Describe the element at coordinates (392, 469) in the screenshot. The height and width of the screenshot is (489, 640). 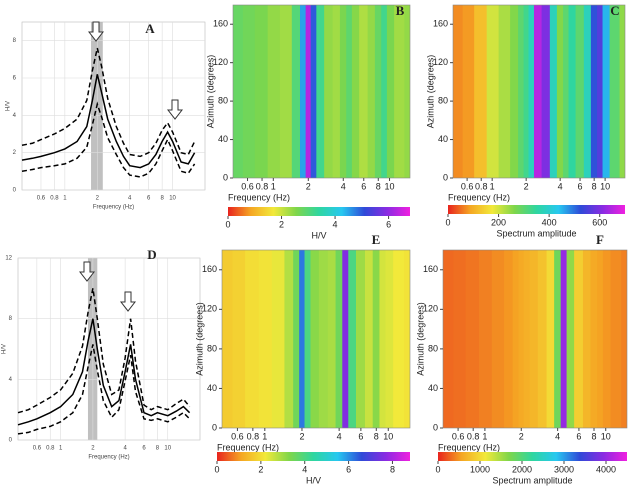
I see `colorbar-tick-label: 8` at that location.